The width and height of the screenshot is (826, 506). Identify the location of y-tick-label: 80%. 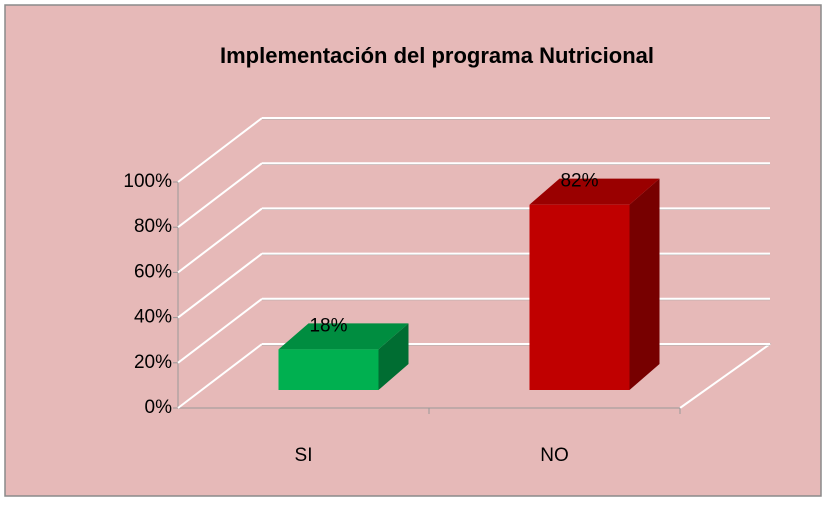
(153, 226).